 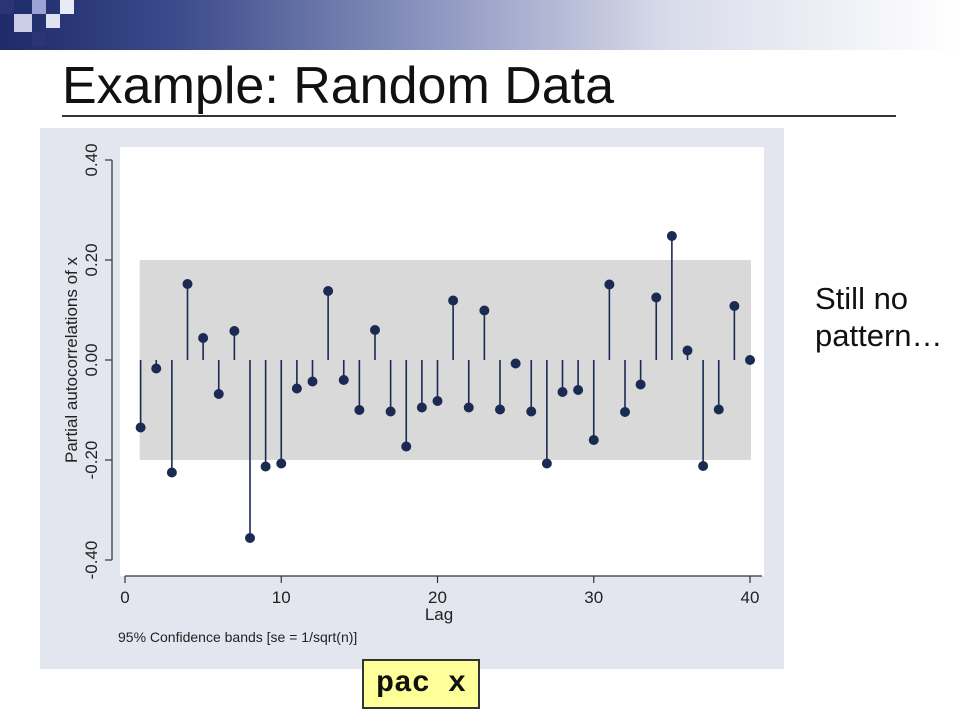 What do you see at coordinates (39, 7) in the screenshot?
I see `decor-square-mid` at bounding box center [39, 7].